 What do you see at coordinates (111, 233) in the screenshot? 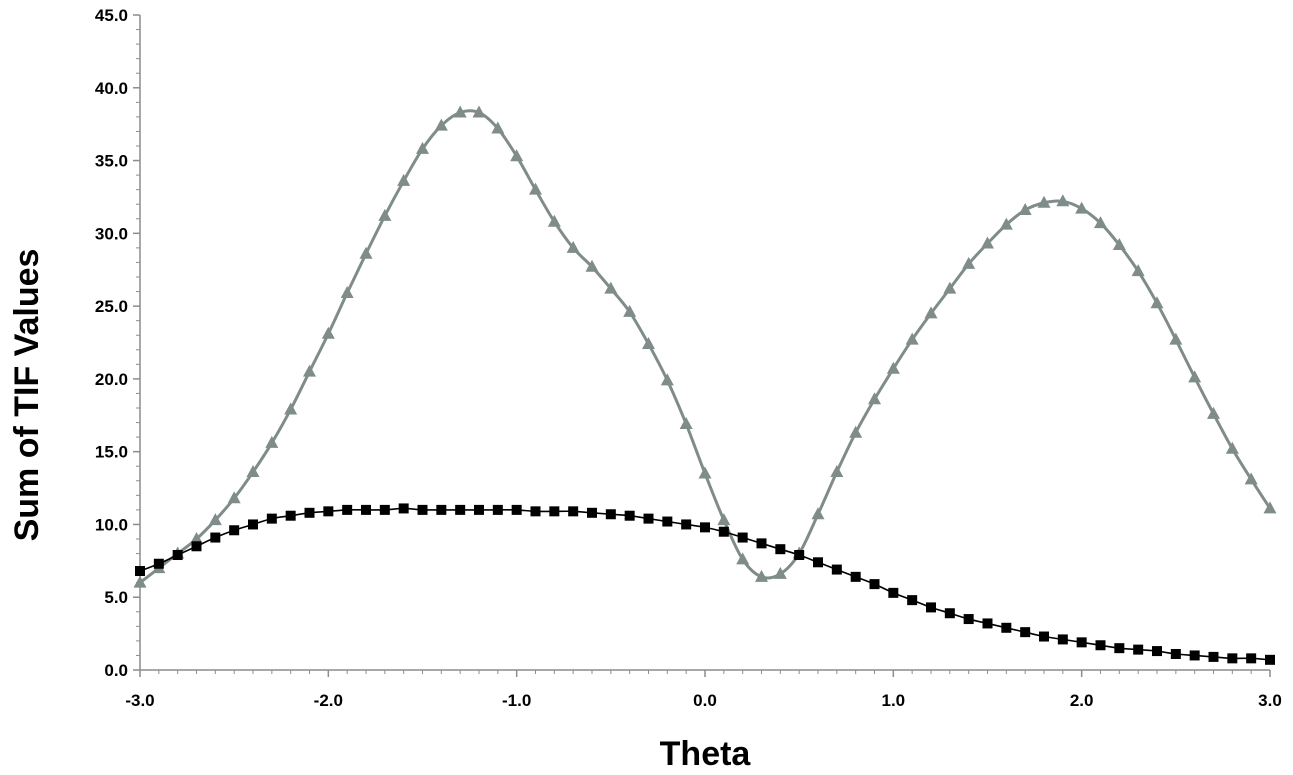
I see `y-tick-label: 30.0` at bounding box center [111, 233].